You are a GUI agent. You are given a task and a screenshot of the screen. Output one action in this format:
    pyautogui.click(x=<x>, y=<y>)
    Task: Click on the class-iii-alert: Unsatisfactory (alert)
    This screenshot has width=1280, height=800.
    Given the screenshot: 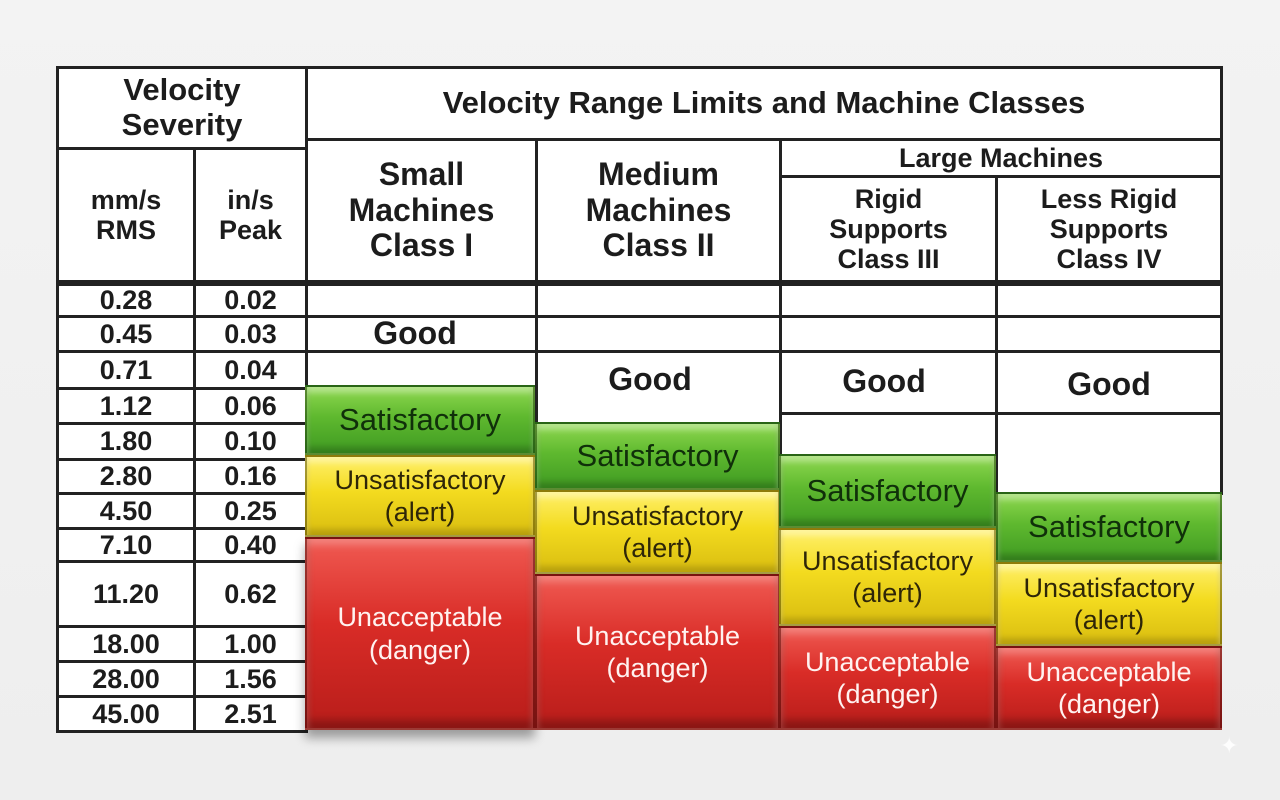 What is the action you would take?
    pyautogui.click(x=887, y=577)
    